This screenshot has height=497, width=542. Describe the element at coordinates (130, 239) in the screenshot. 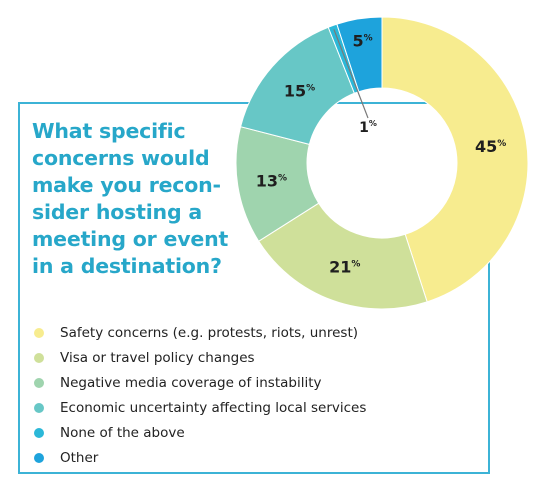

I see `question-line: meeting or event` at that location.